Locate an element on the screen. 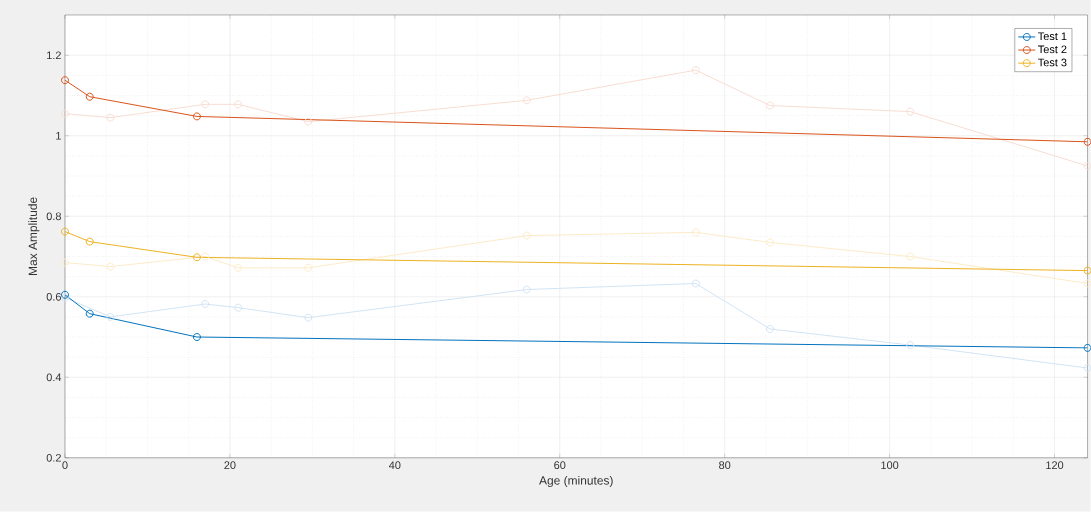  y-tick-label: 0.8 is located at coordinates (53, 216).